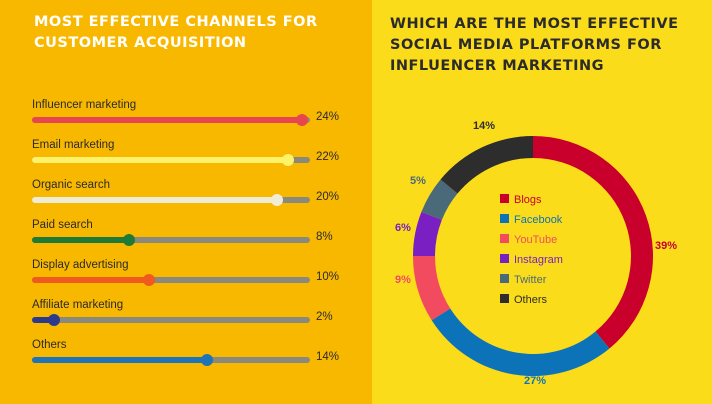 The height and width of the screenshot is (404, 712). Describe the element at coordinates (49, 345) in the screenshot. I see `bar-label: Others` at that location.